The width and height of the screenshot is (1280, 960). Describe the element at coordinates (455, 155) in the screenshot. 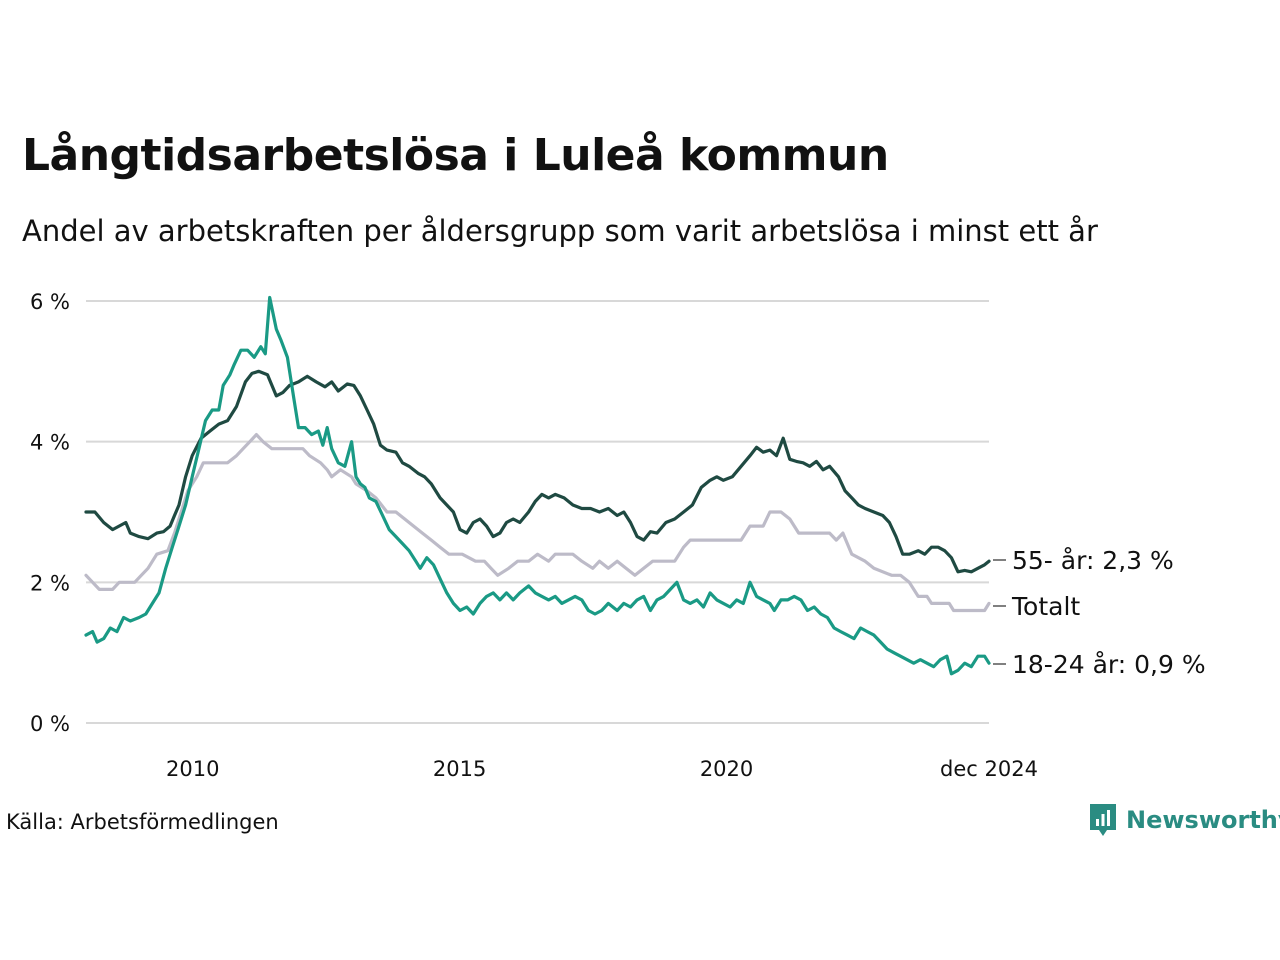

I see `chart-title: Långtidsarbetslösa i Luleå kommun` at that location.